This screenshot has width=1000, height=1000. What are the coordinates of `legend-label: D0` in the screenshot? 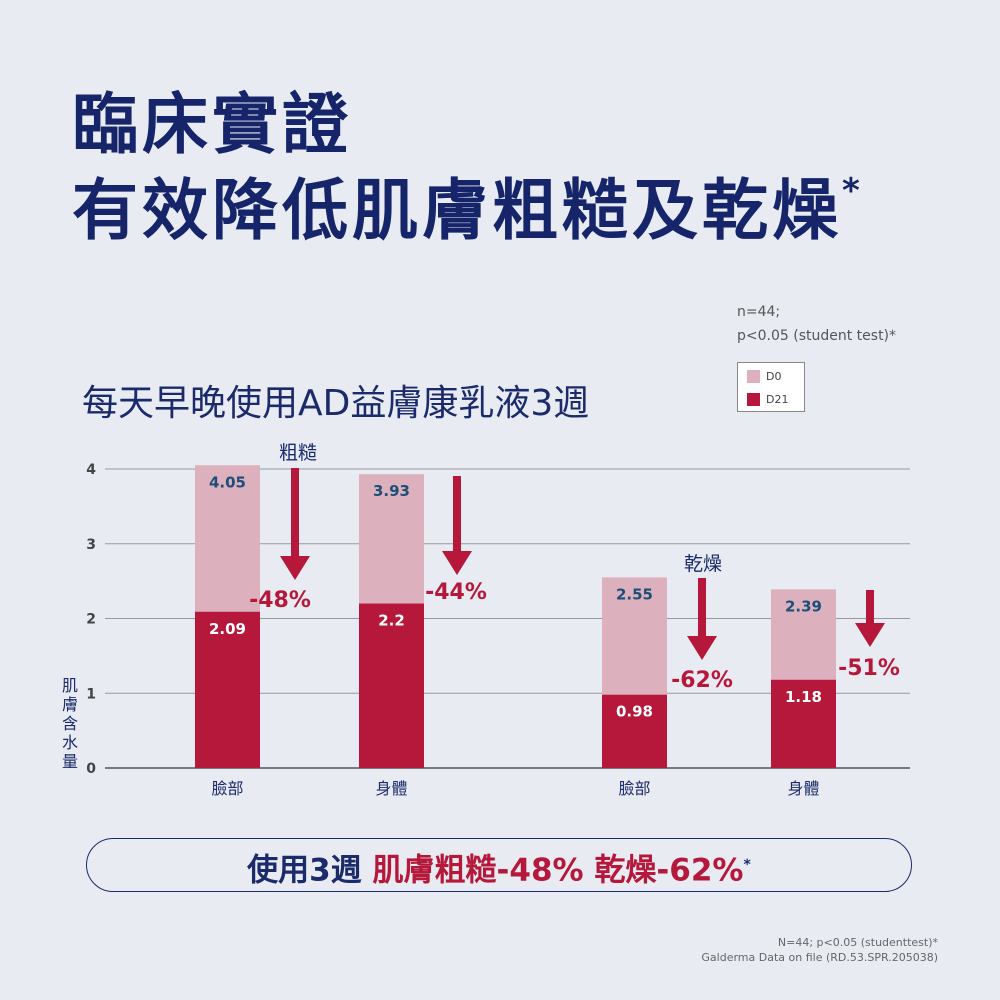 It's located at (774, 376).